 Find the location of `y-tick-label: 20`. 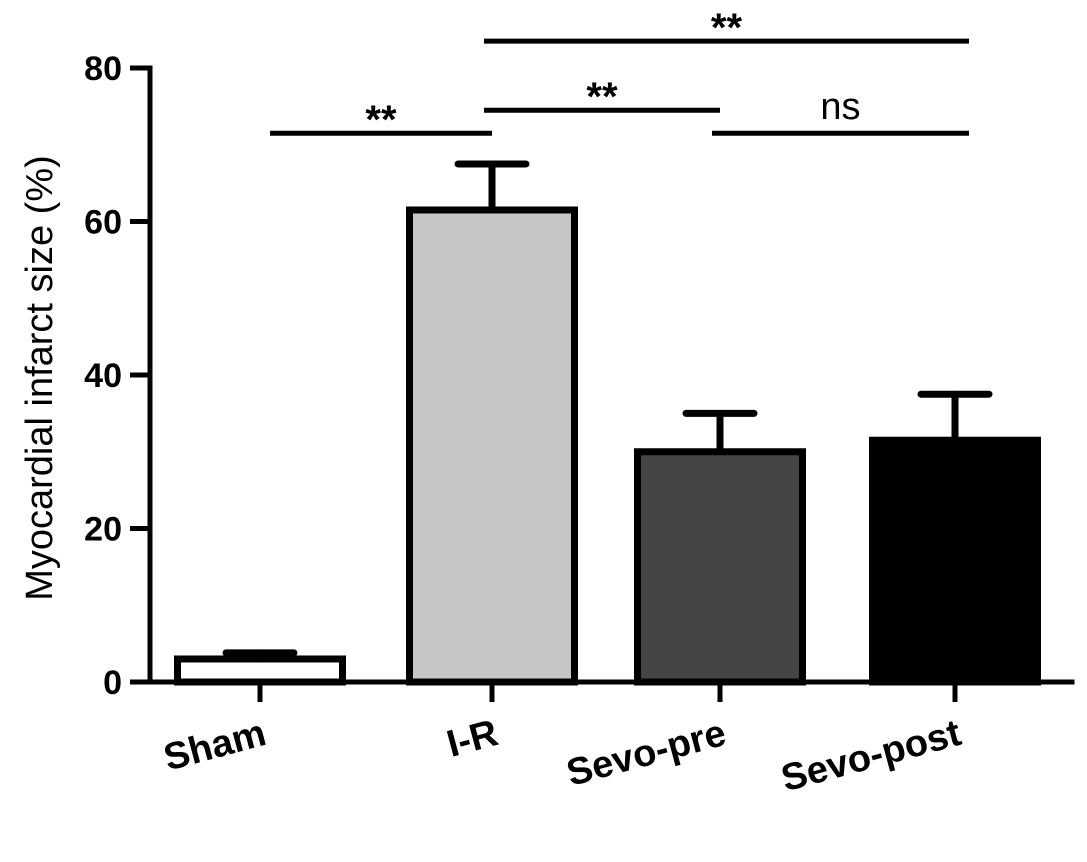

y-tick-label: 20 is located at coordinates (103, 530).